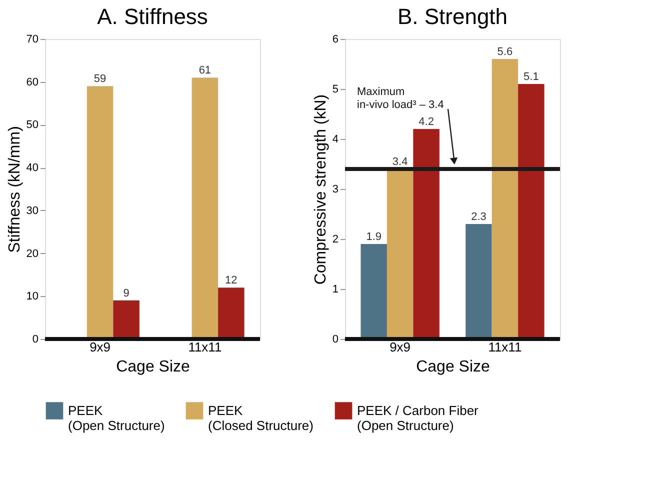 The height and width of the screenshot is (490, 648). What do you see at coordinates (335, 290) in the screenshot?
I see `y-tick-label: 1` at bounding box center [335, 290].